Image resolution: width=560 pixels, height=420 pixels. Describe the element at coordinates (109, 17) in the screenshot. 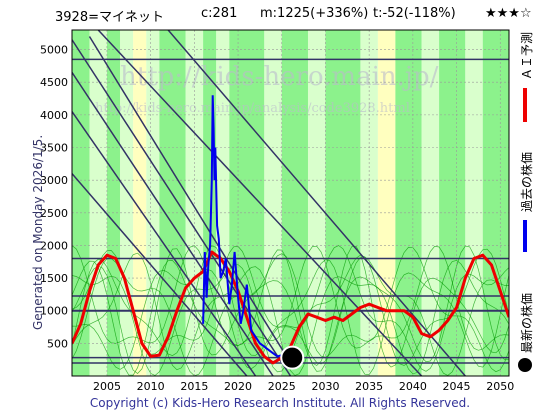

I see `ticker-label: 3928=マイネット` at that location.